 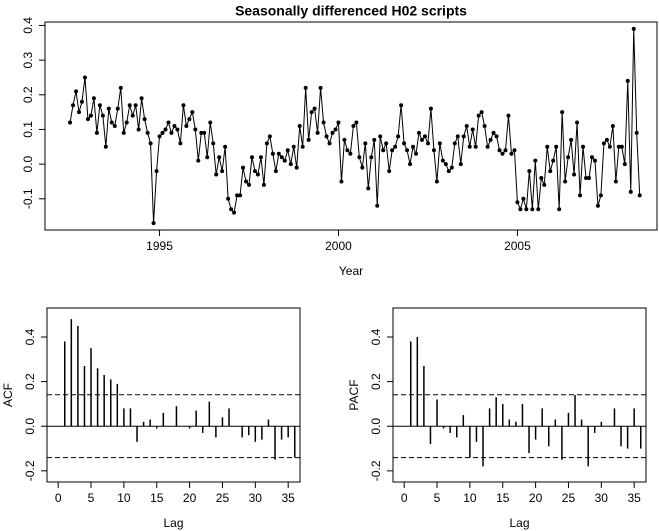 I want to click on x-tick-label: 0, so click(x=58, y=498).